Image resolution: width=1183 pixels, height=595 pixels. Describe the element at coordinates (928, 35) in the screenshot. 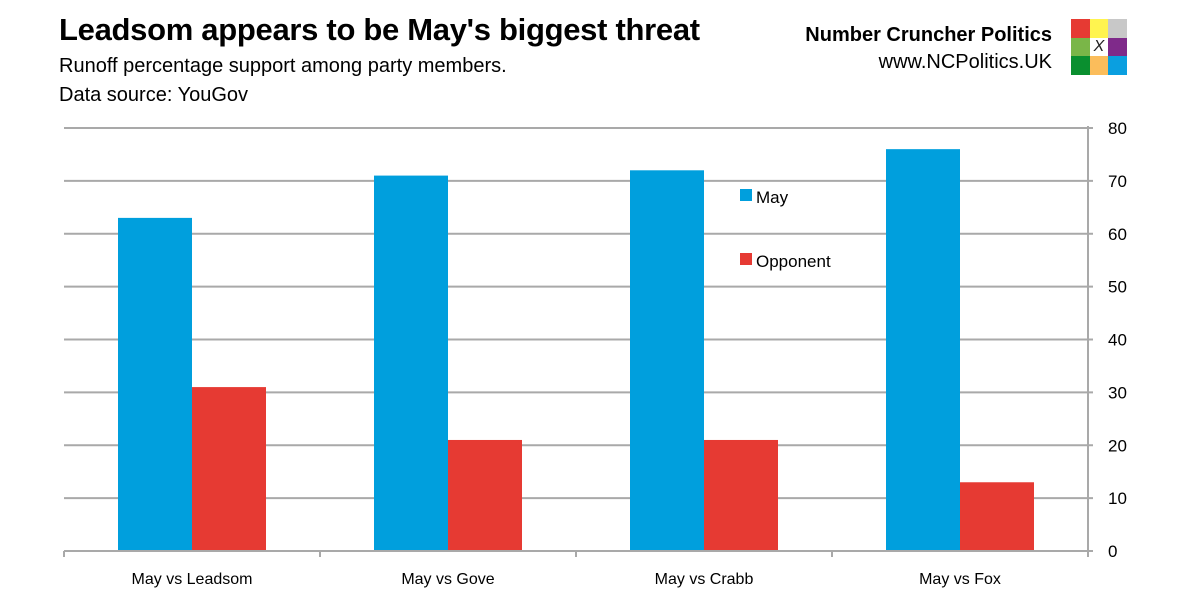

I see `brand-name: Number Cruncher Politics` at that location.